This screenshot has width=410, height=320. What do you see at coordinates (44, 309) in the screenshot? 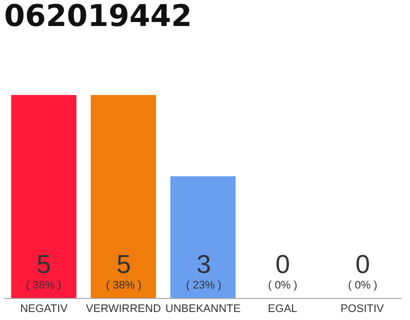
I see `x-tick-label: NEGATIV` at bounding box center [44, 309].